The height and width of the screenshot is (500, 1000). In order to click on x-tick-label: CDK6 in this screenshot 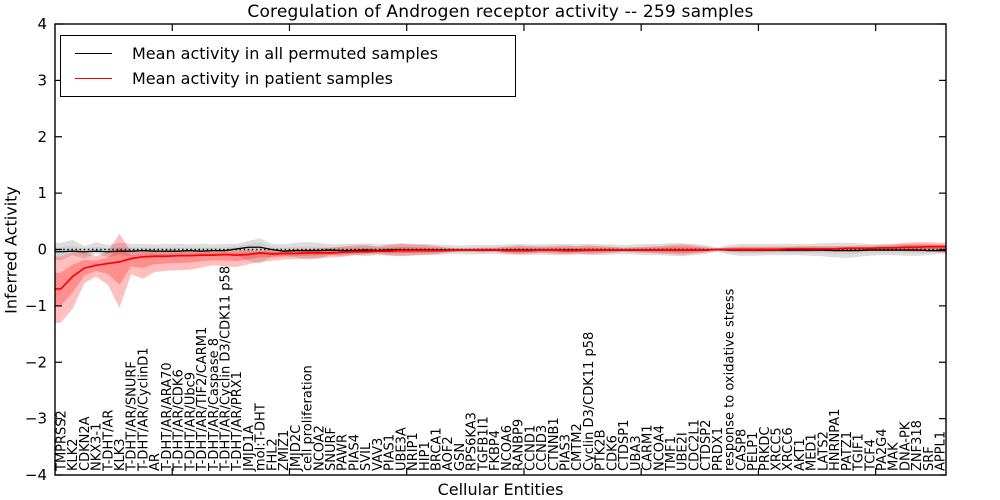, I will do `click(612, 453)`.